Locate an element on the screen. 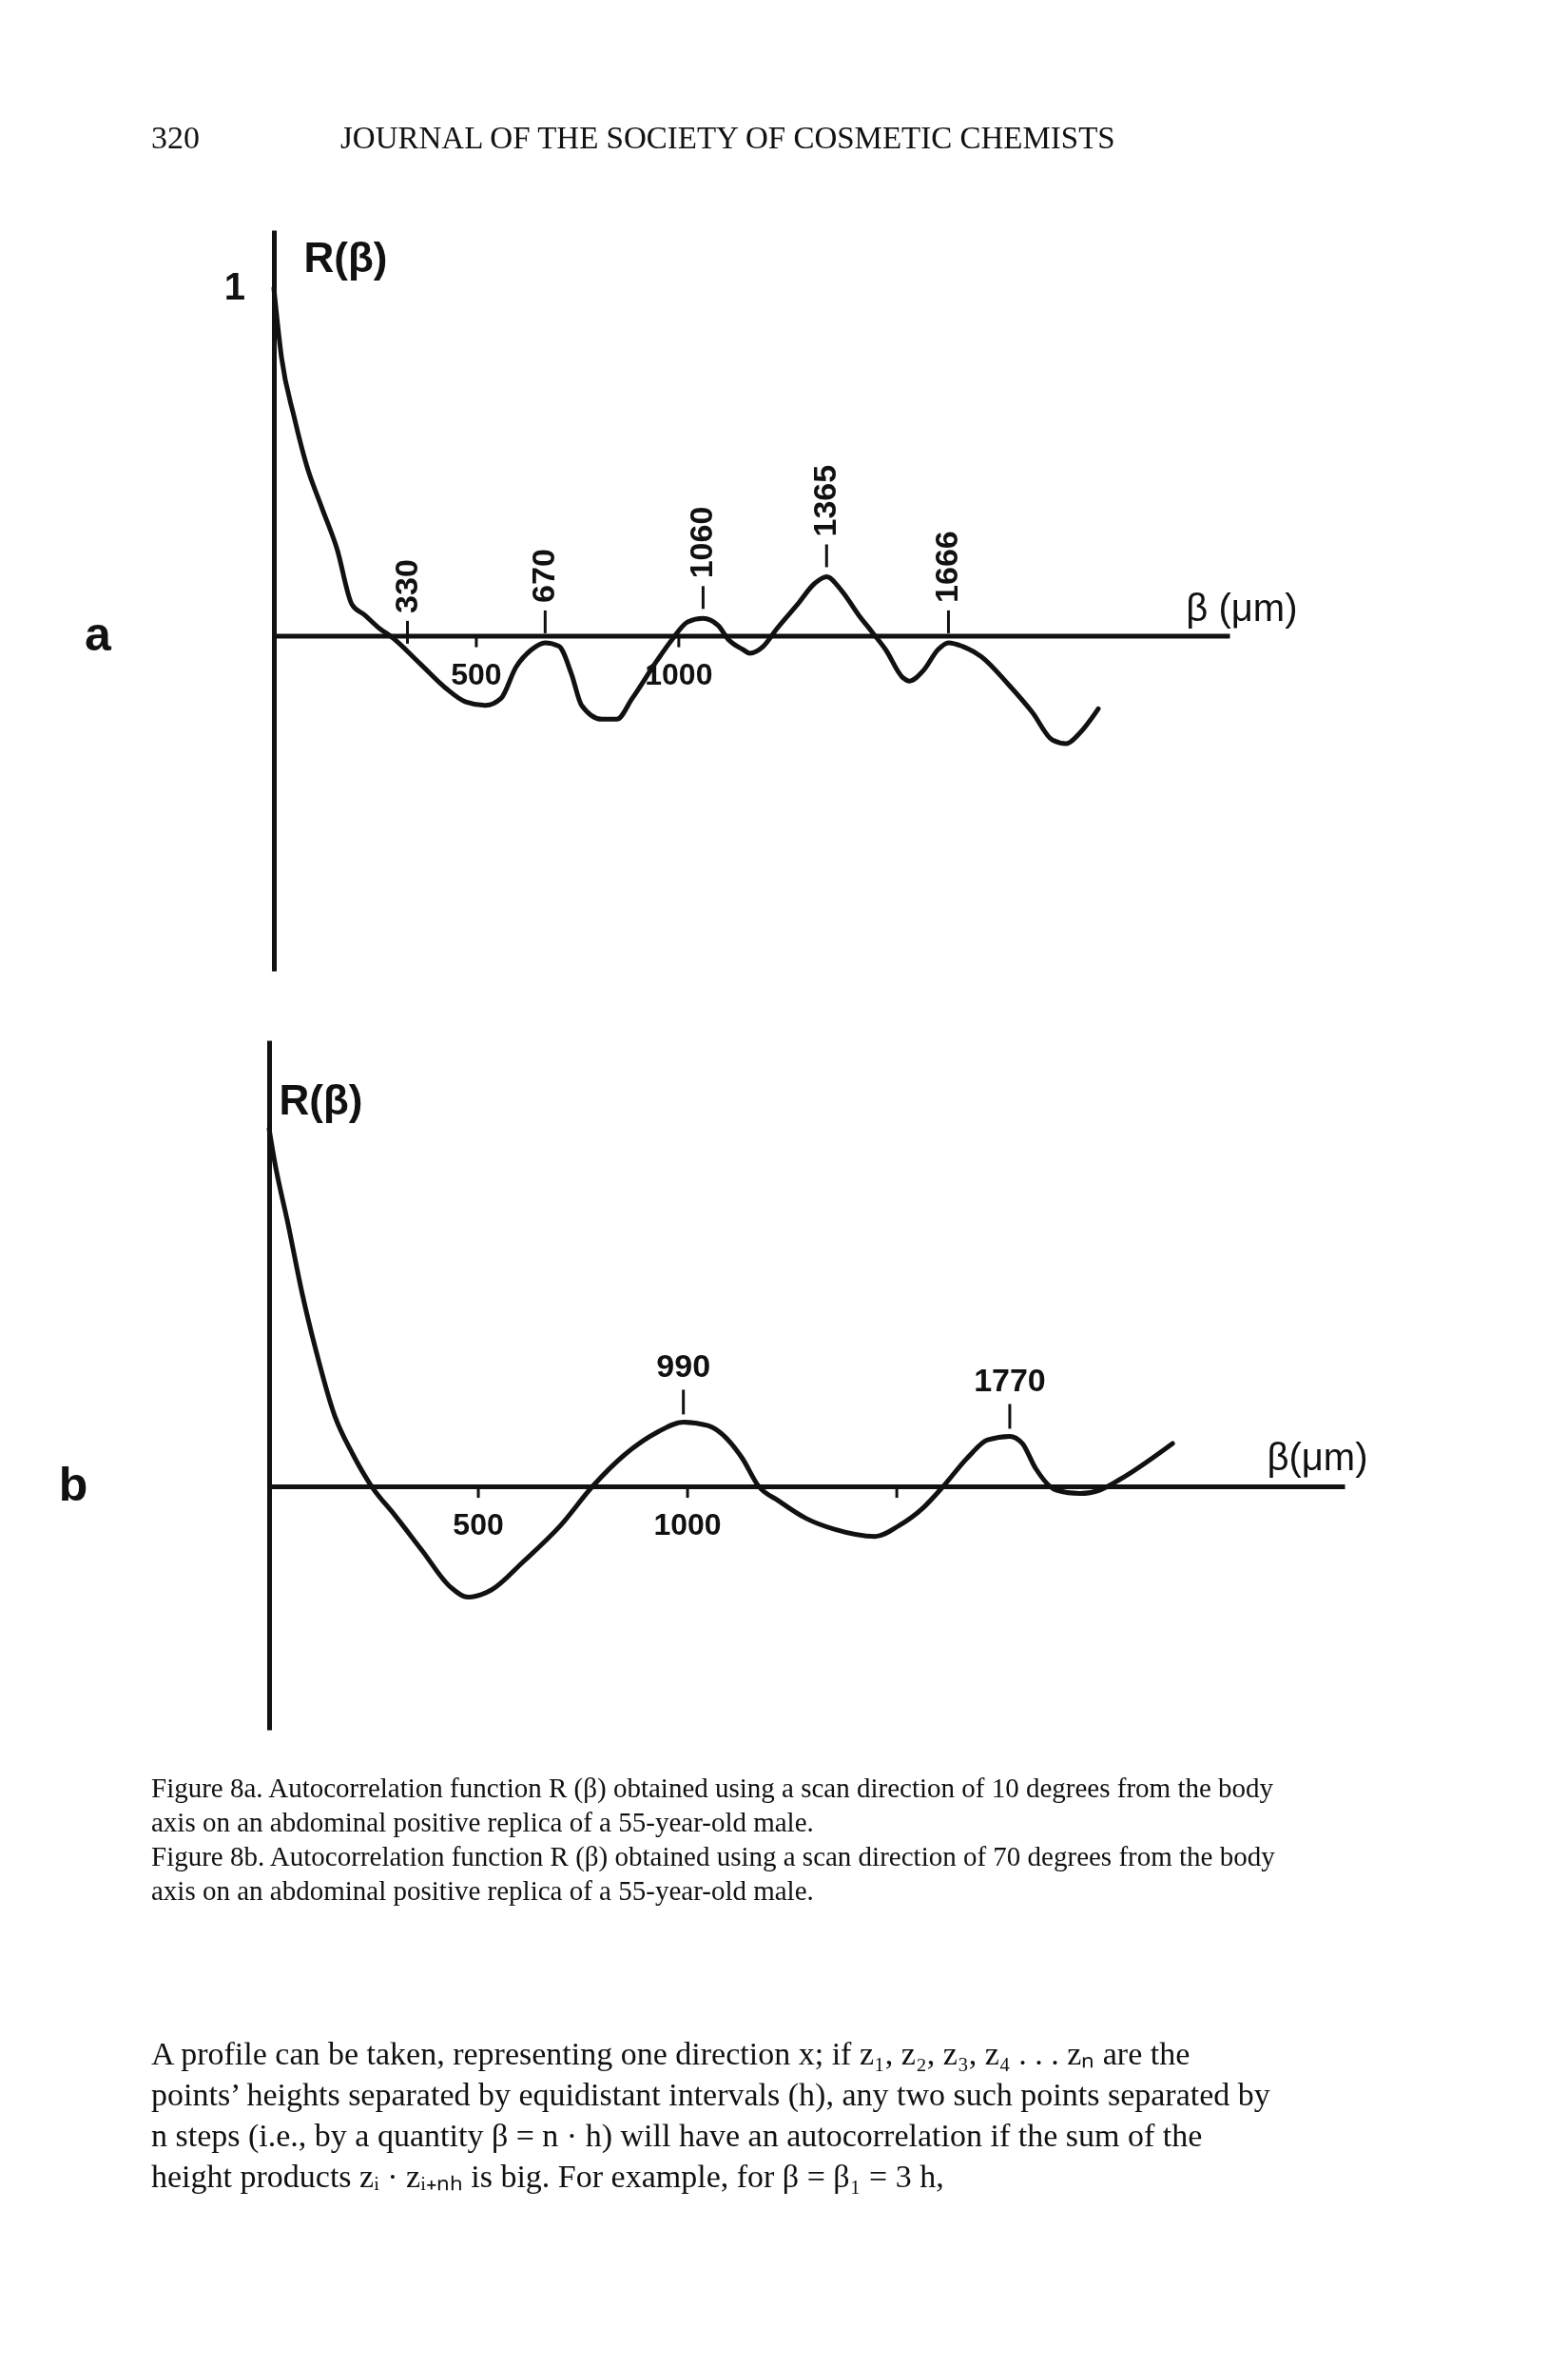 This screenshot has height=2365, width=1568. annotation: 1770 is located at coordinates (1010, 1380).